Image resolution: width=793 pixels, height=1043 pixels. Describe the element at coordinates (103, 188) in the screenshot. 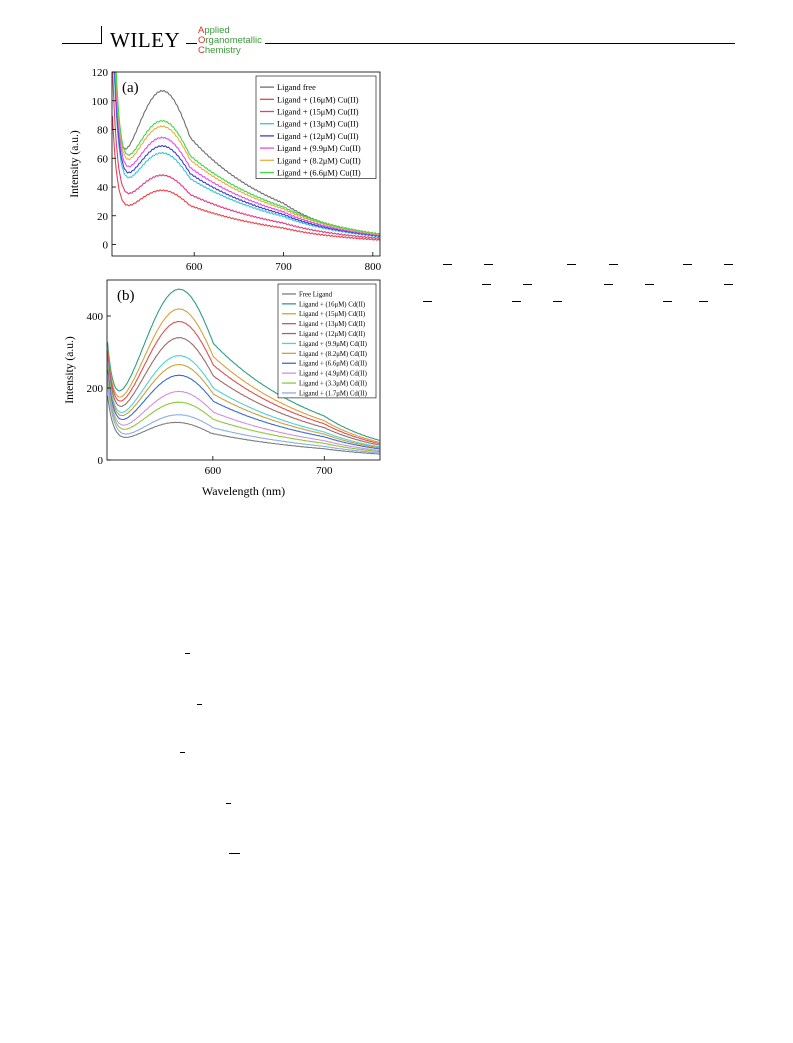

I see `y-tick-label: 40` at that location.